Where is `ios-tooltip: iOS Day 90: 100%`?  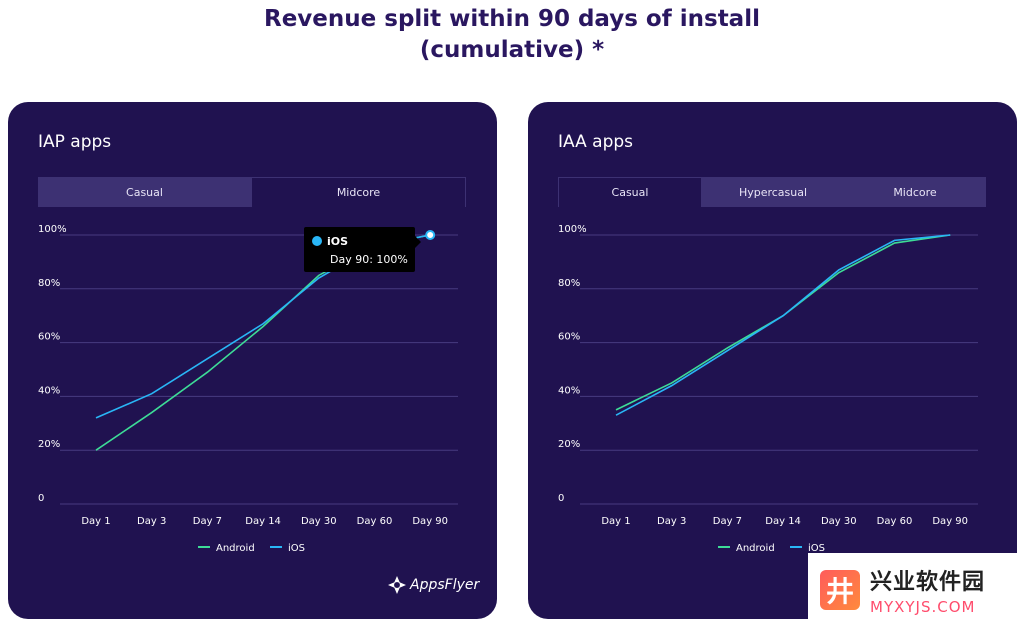 ios-tooltip: iOS Day 90: 100% is located at coordinates (362, 249).